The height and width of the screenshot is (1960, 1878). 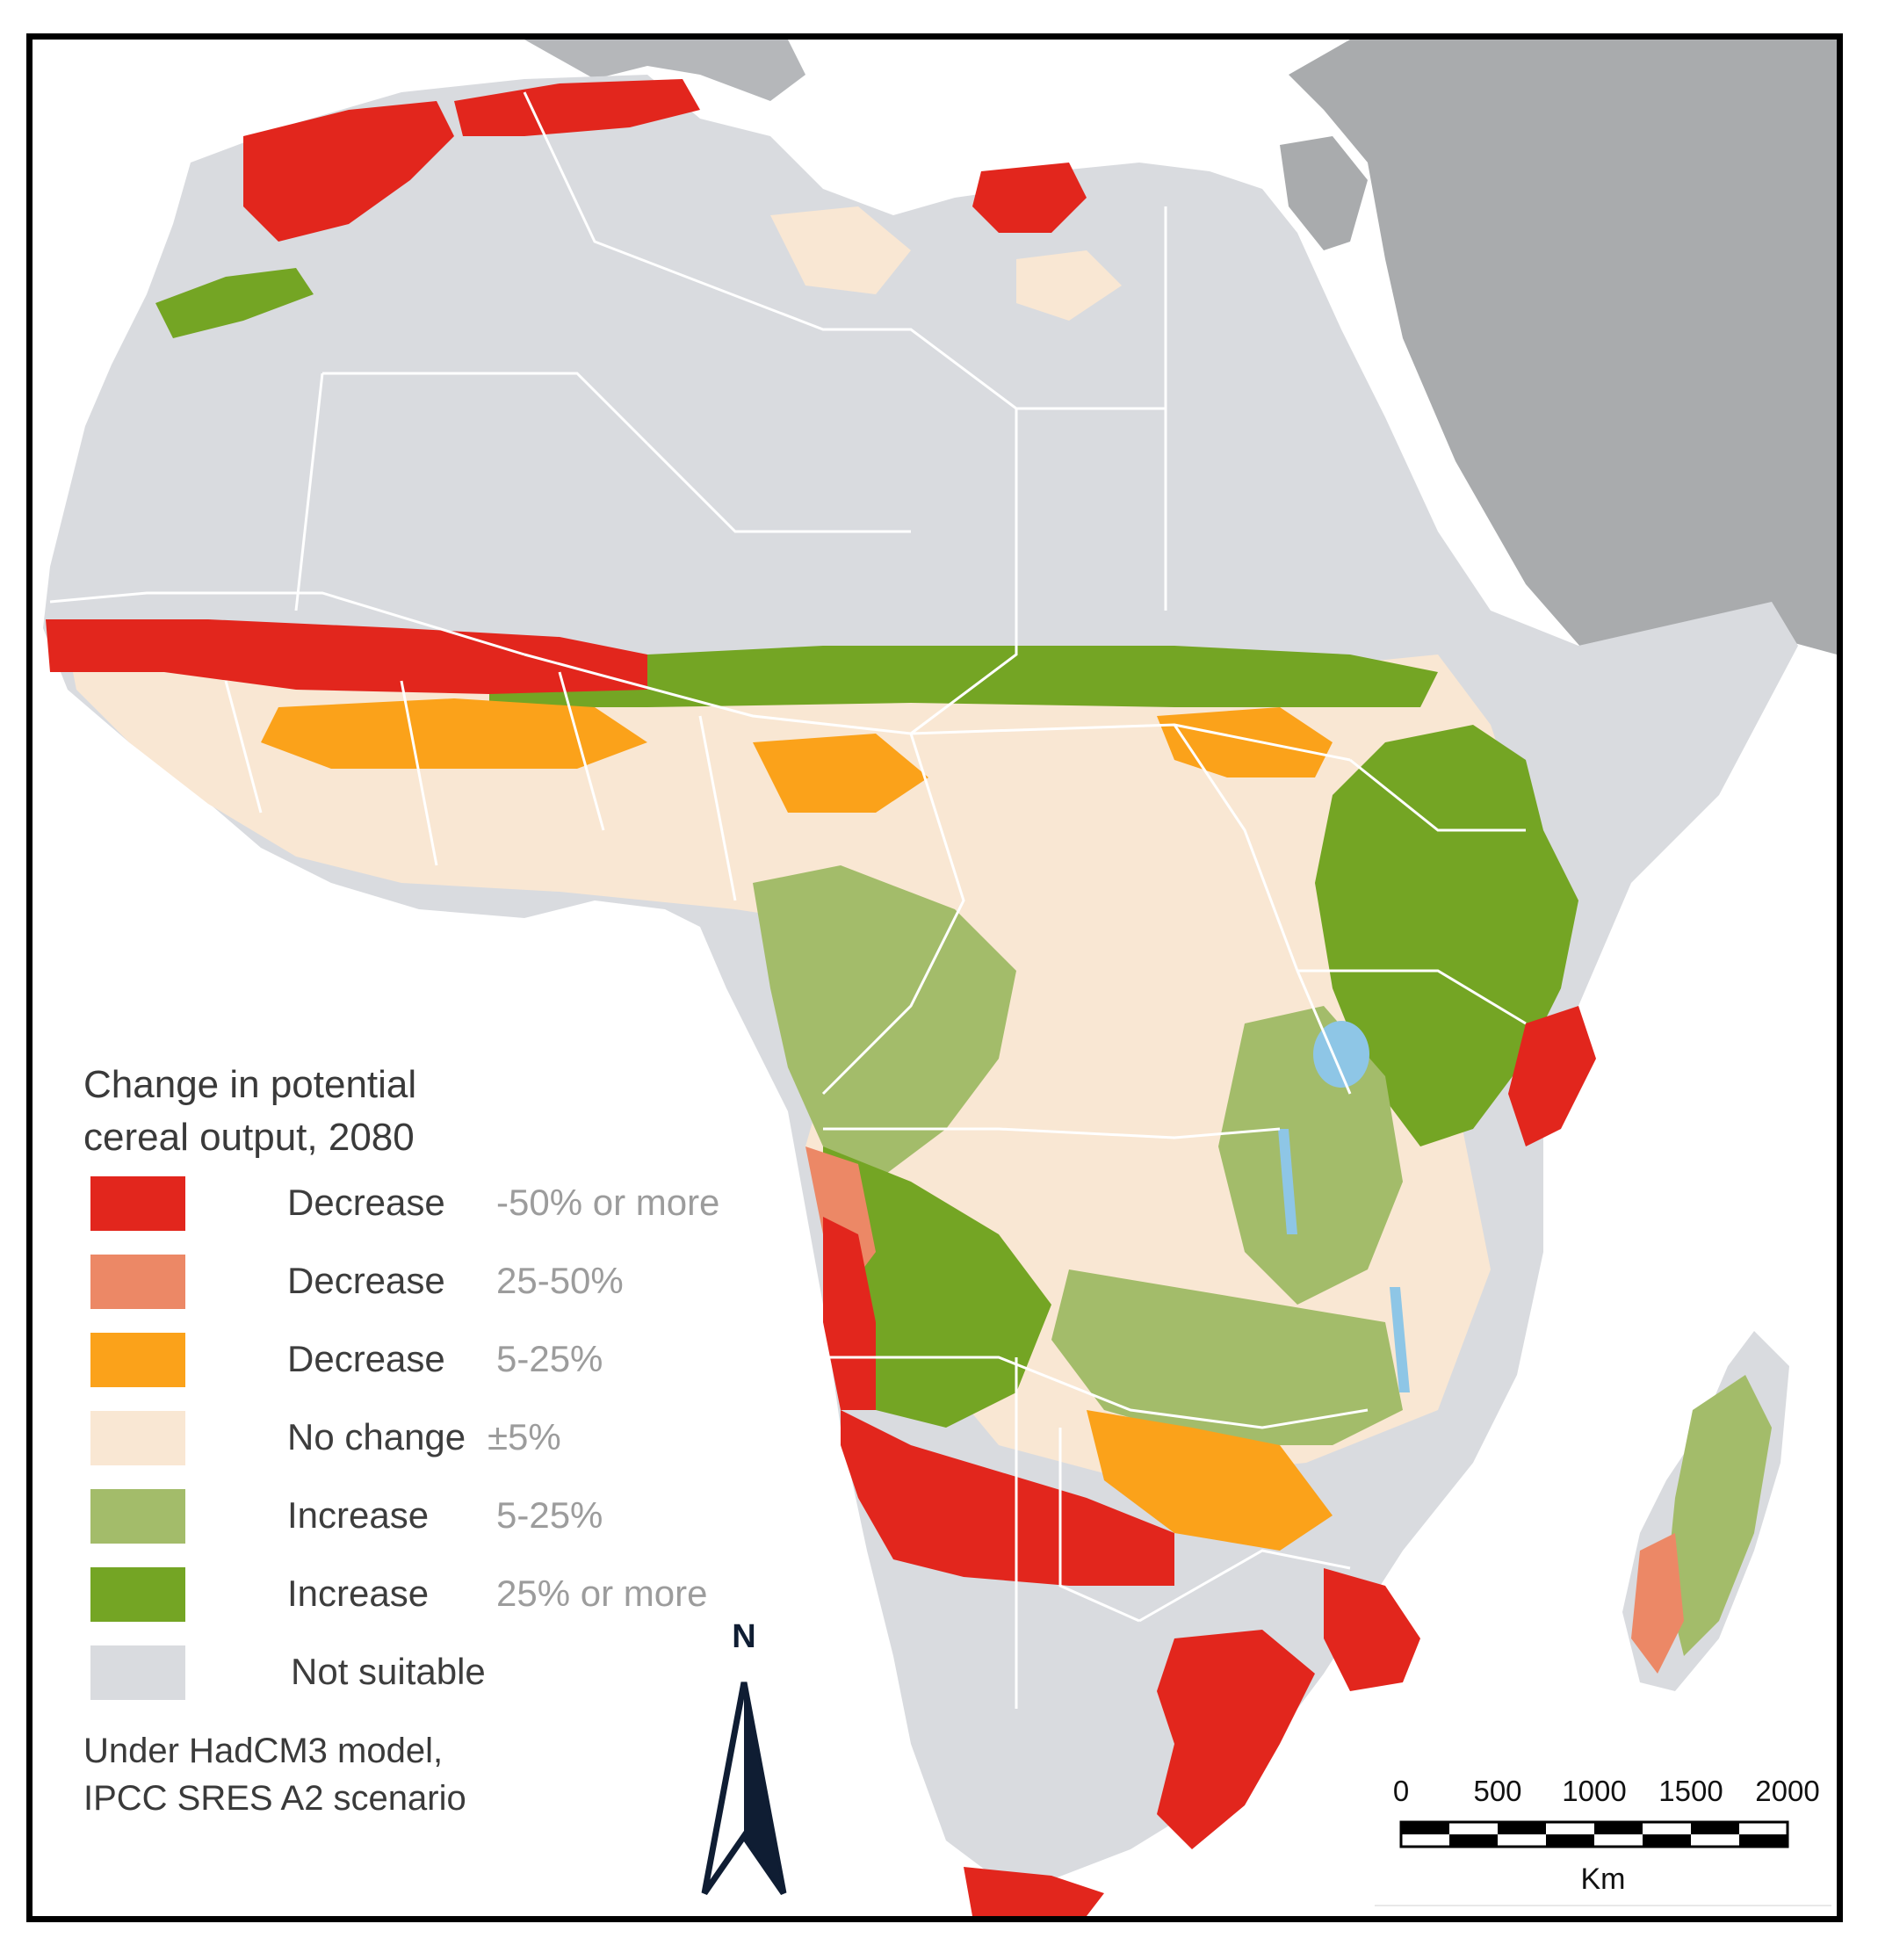 What do you see at coordinates (849, 1313) in the screenshot?
I see `region-decrease-severe-angola-coast` at bounding box center [849, 1313].